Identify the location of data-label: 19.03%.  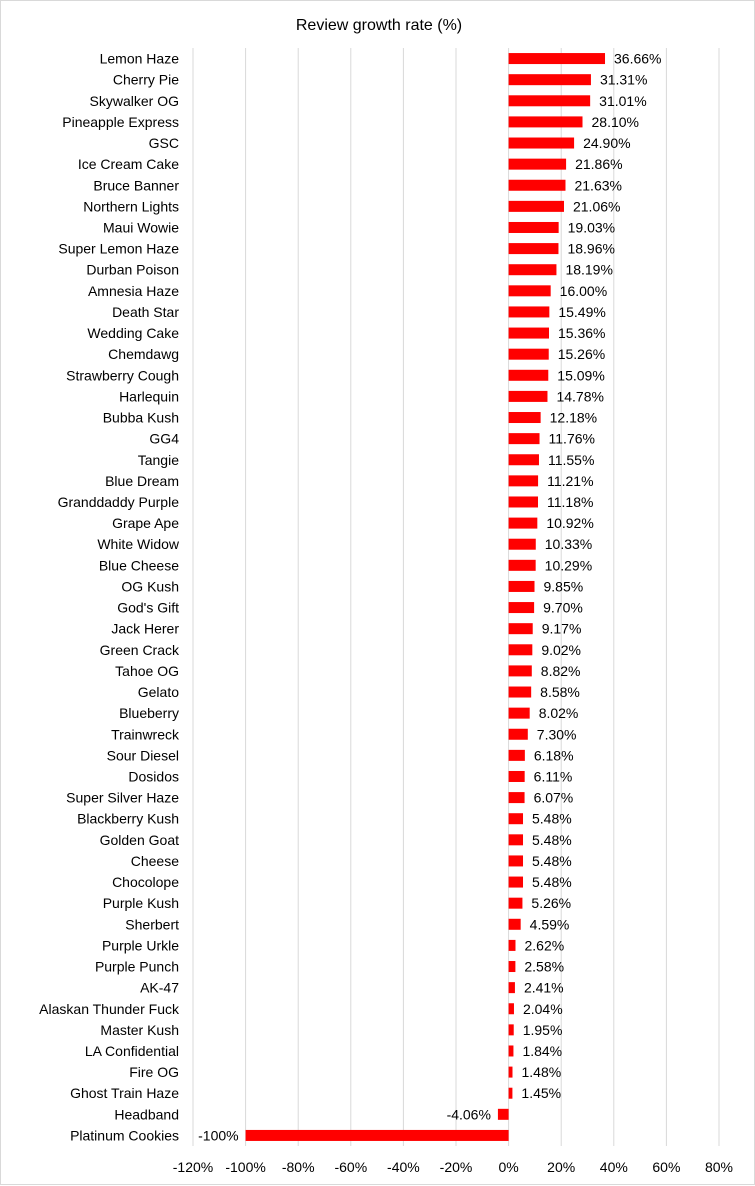
(591, 227).